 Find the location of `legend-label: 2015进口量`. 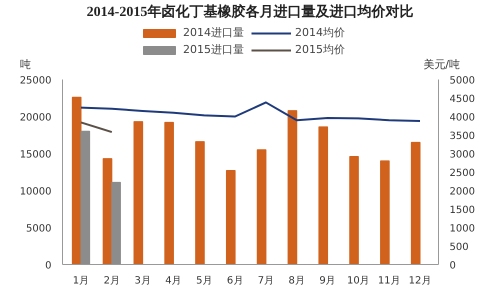

legend-label: 2015进口量 is located at coordinates (214, 49).